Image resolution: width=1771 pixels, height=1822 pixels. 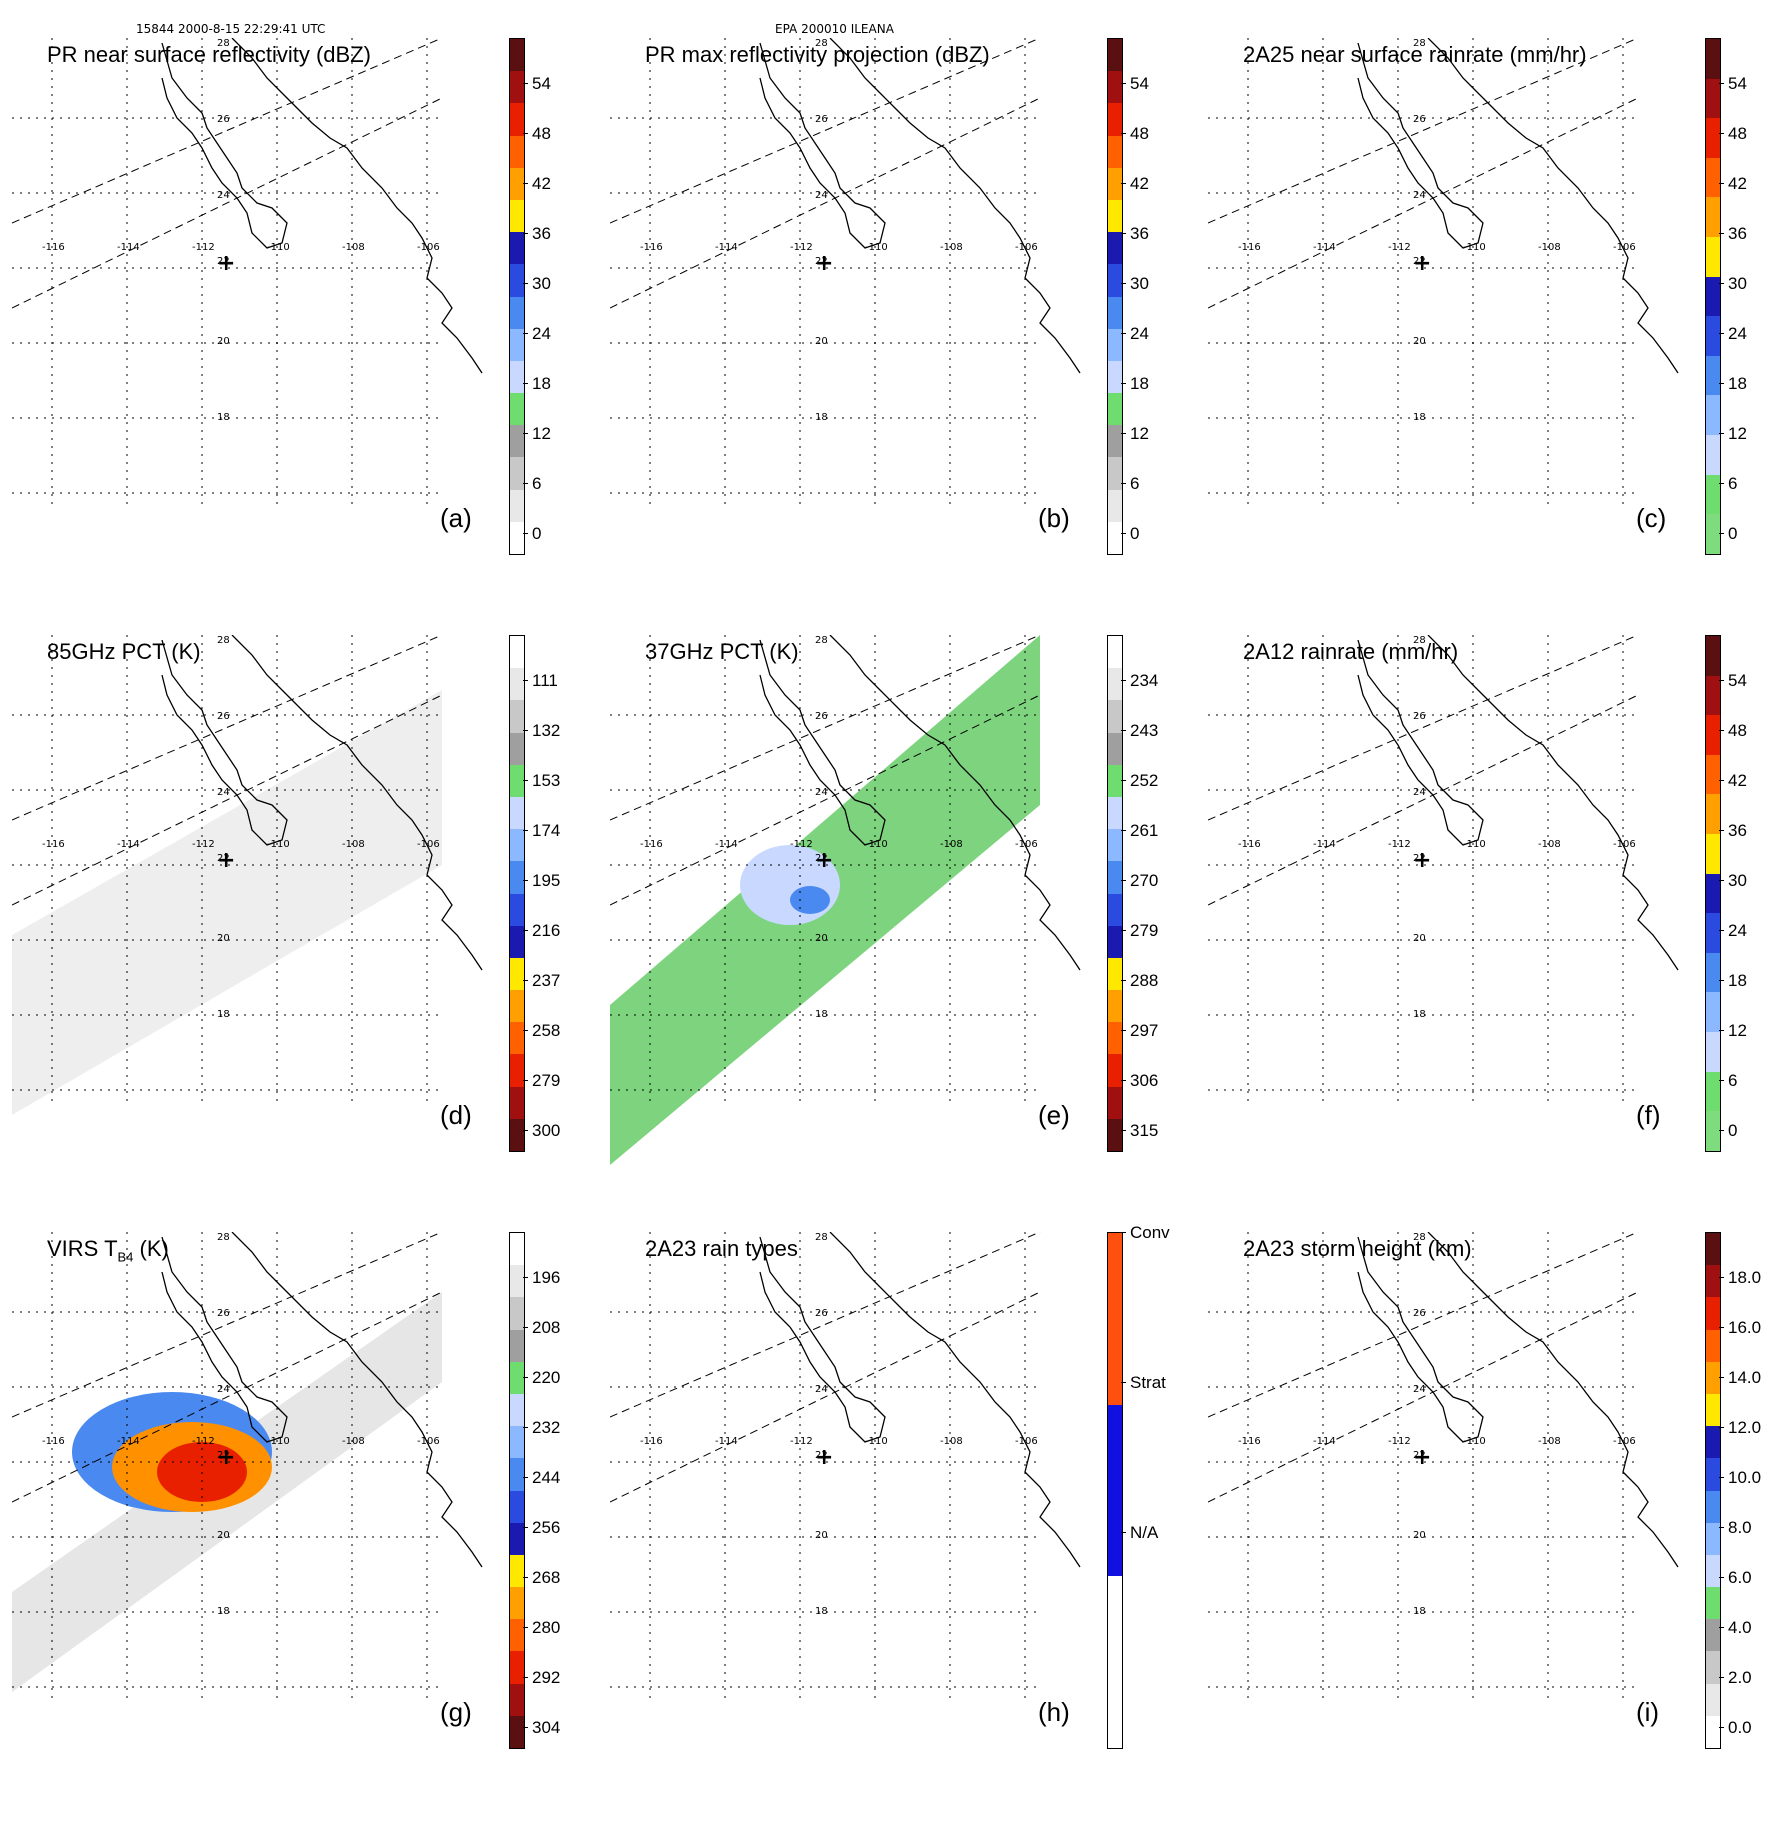 What do you see at coordinates (1624, 247) in the screenshot?
I see `lon-label: -106` at bounding box center [1624, 247].